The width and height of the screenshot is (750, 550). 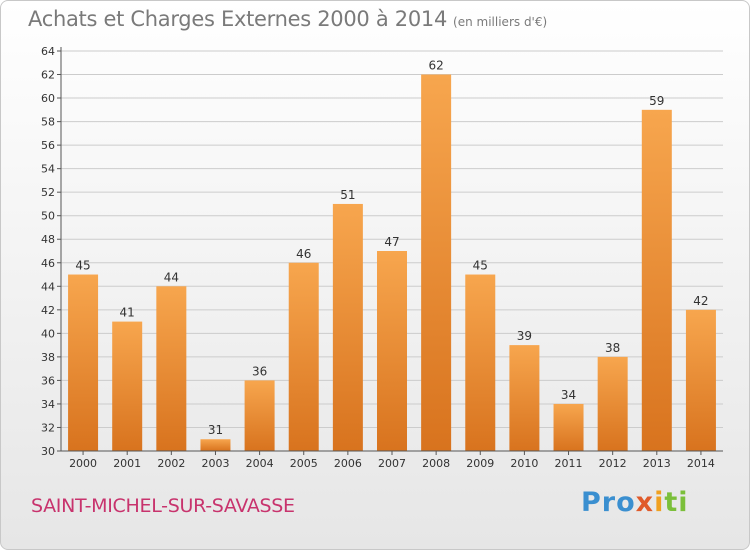 I want to click on y-tick-label: 54, so click(x=48, y=169).